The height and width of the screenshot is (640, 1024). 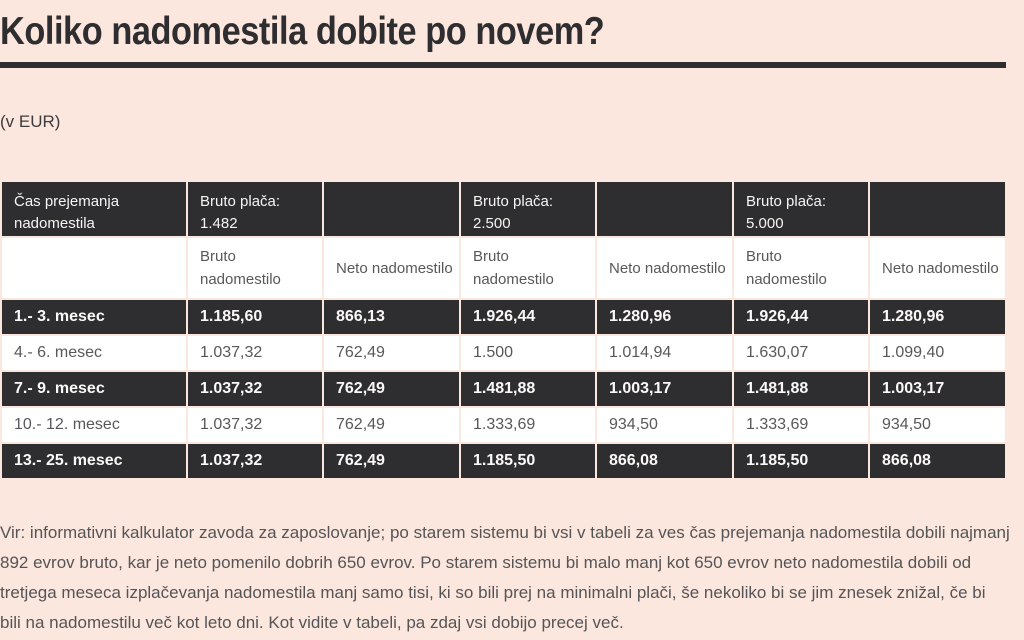 I want to click on title-underline, so click(x=503, y=65).